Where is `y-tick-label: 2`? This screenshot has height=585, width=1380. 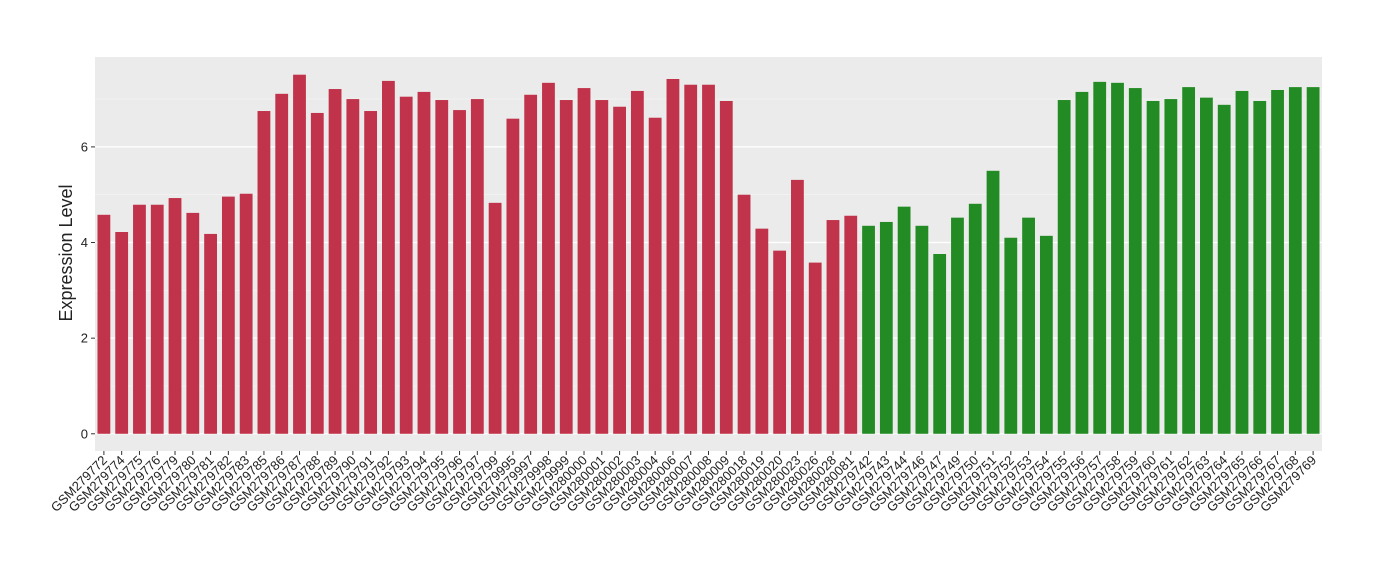
y-tick-label: 2 is located at coordinates (84, 338).